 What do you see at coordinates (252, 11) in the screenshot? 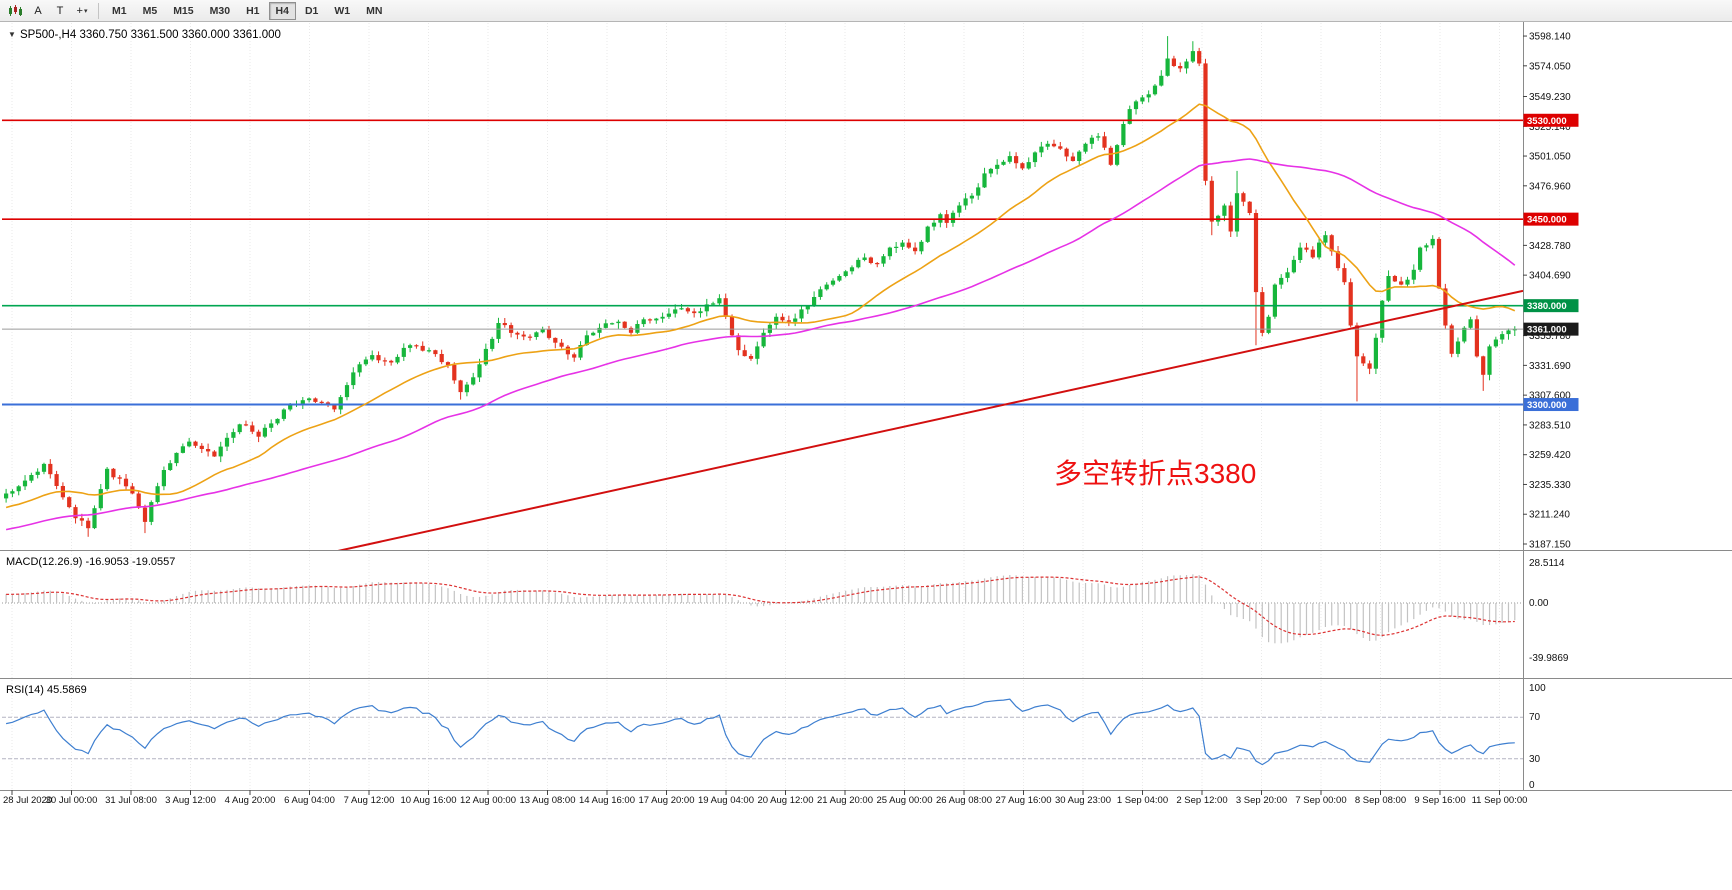
I see `timeframe-button-h1: H1` at bounding box center [252, 11].